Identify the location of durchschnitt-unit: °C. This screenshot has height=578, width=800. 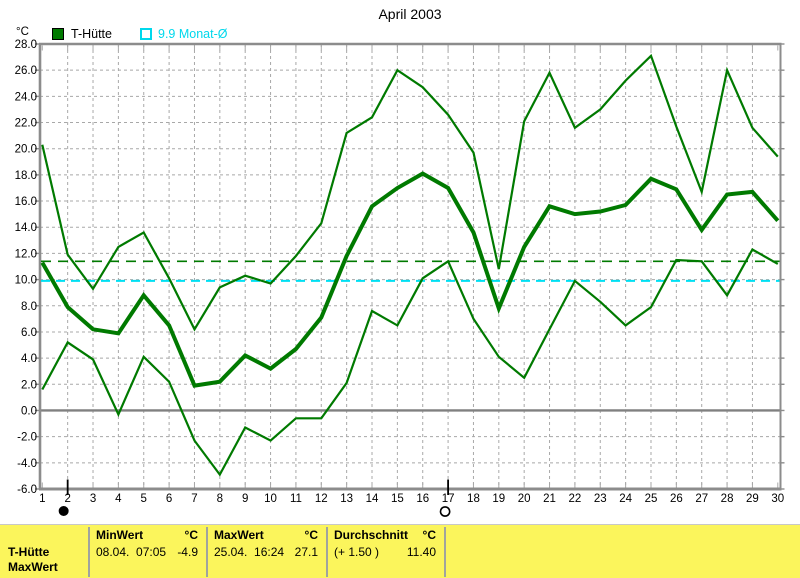
(429, 535).